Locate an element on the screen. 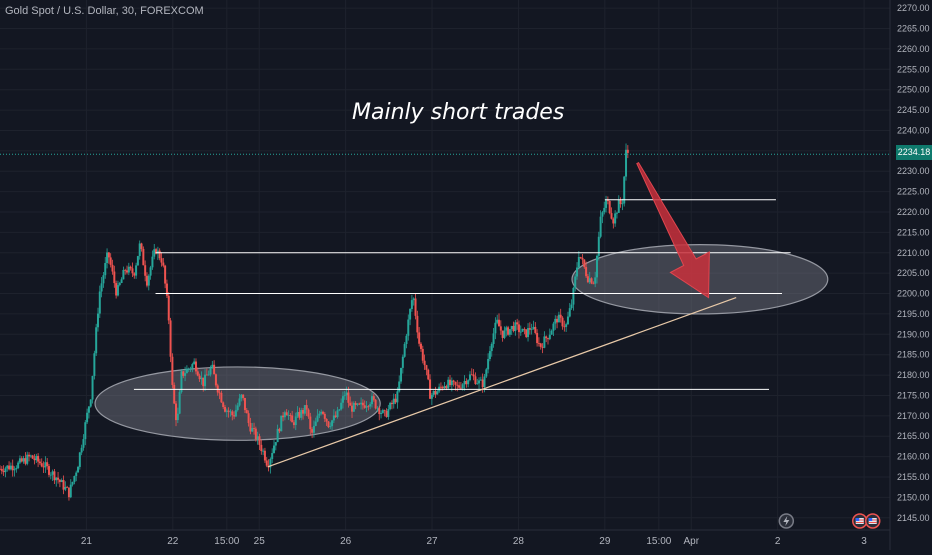 This screenshot has width=932, height=555. y-tick-label: 2215.00 is located at coordinates (913, 232).